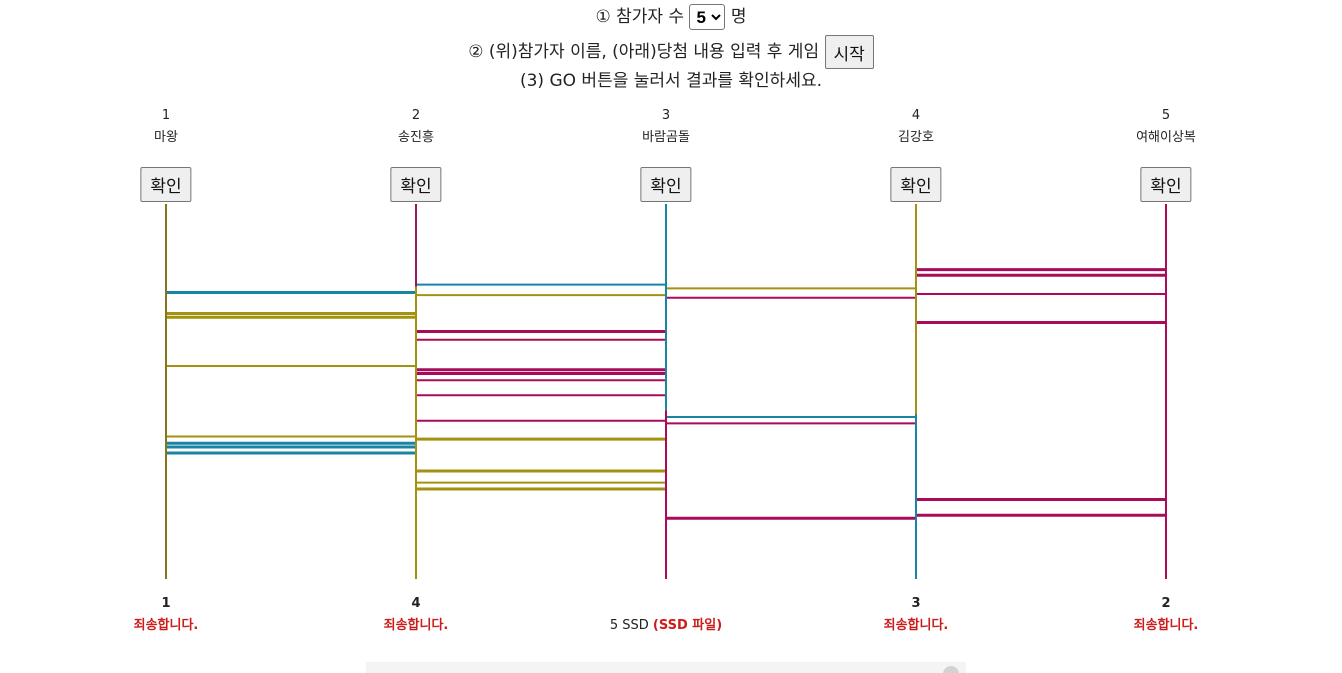 Image resolution: width=1342 pixels, height=673 pixels. What do you see at coordinates (738, 17) in the screenshot?
I see `step1-suffix: 명` at bounding box center [738, 17].